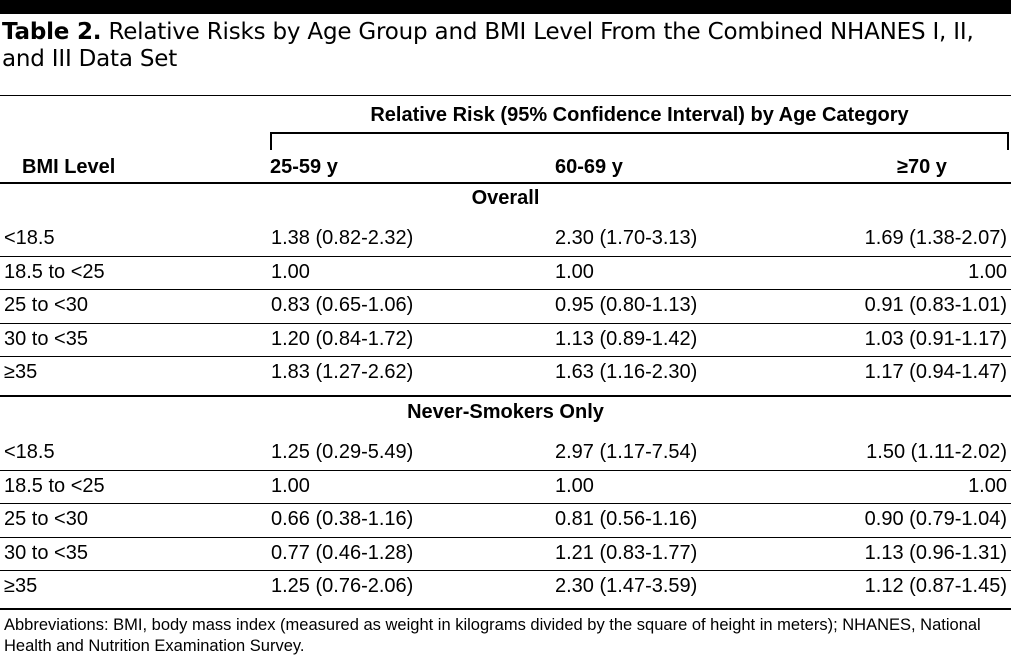 The width and height of the screenshot is (1011, 659). What do you see at coordinates (342, 452) in the screenshot?
I see `relative-risk-cell: 1.25 (0.29-5.49)` at bounding box center [342, 452].